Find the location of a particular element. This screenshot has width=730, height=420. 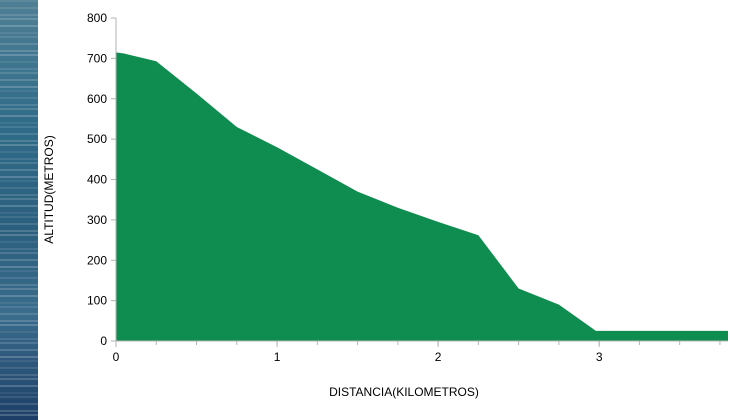

y-tick-label: 600 is located at coordinates (97, 99).